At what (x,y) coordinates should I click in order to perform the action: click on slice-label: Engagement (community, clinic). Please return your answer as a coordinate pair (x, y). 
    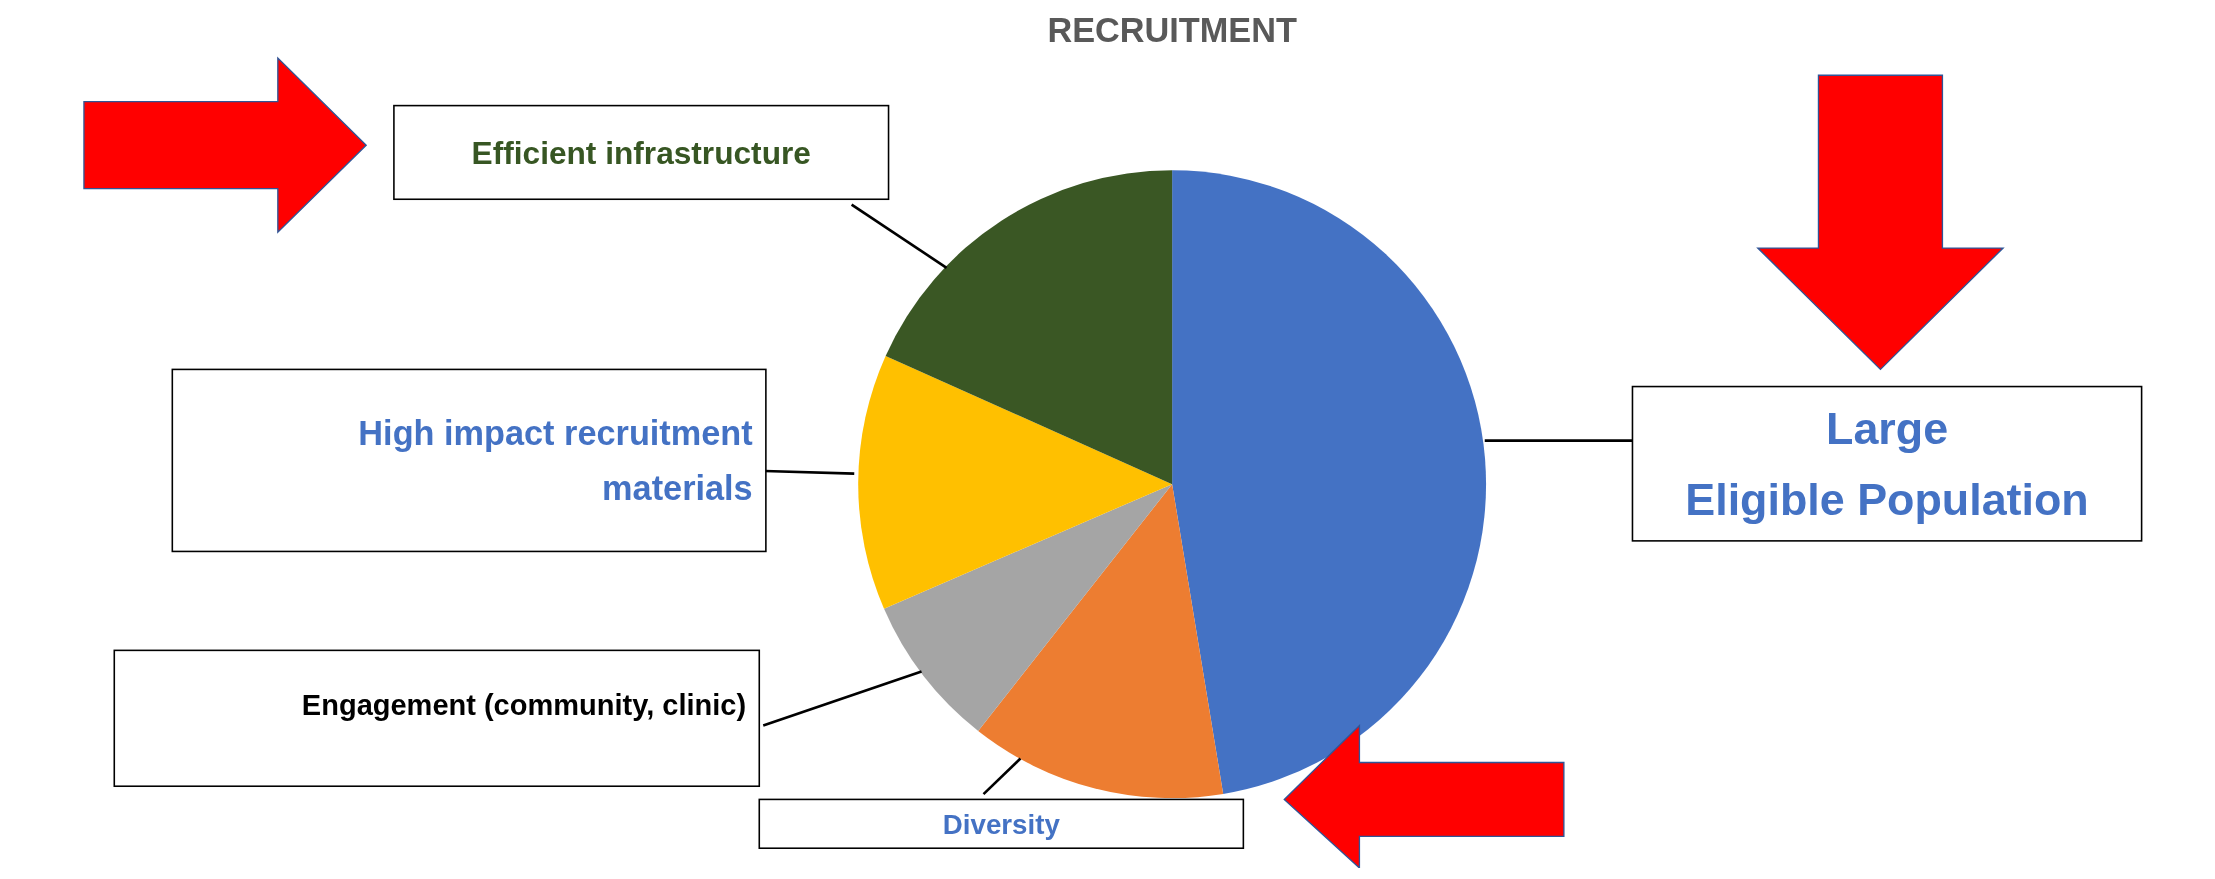
    Looking at the image, I should click on (524, 704).